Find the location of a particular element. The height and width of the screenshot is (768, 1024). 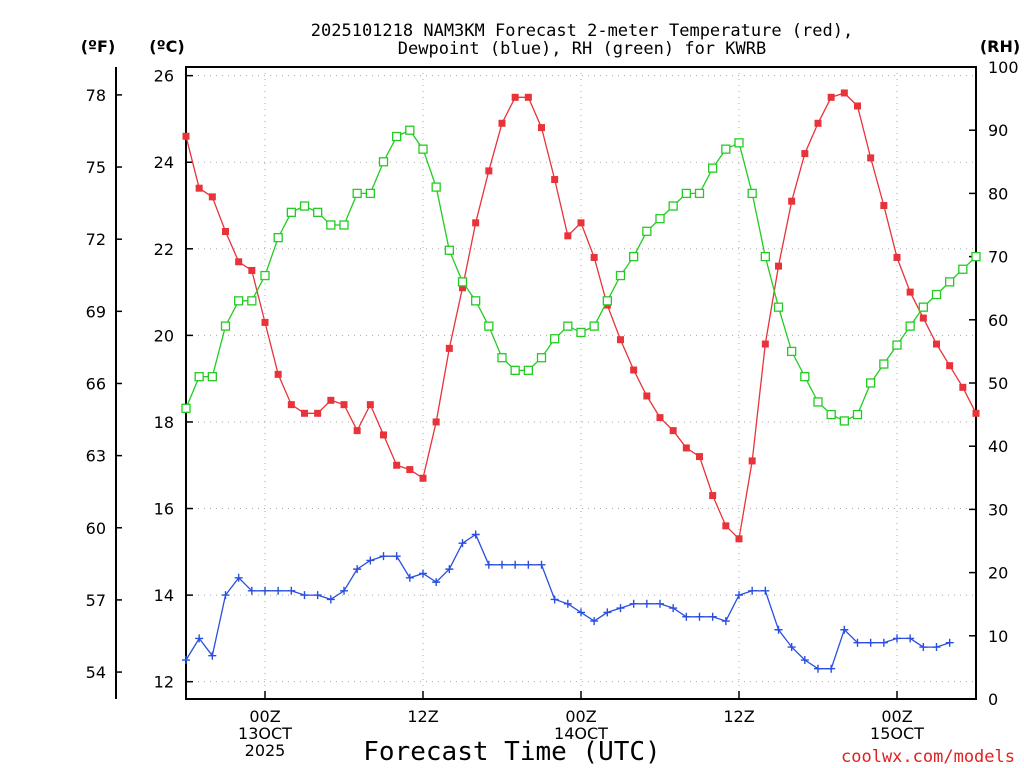

fahrenheit-tick-label: 66 is located at coordinates (96, 383).